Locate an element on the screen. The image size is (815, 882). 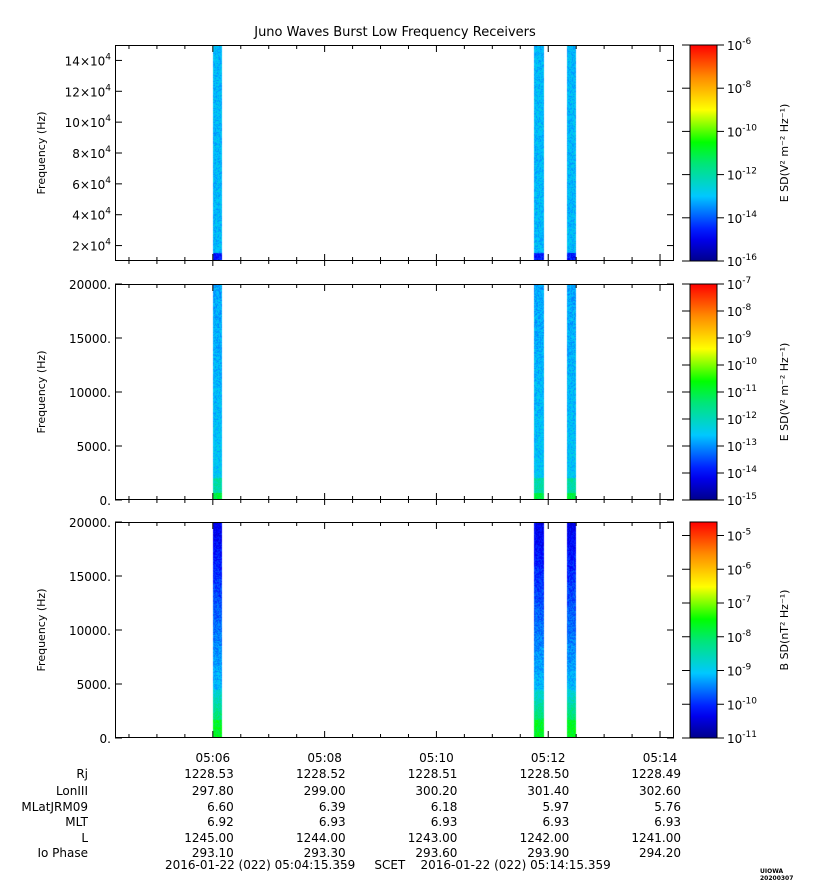
stamp: UIOWA 20200307 is located at coordinates (777, 875).